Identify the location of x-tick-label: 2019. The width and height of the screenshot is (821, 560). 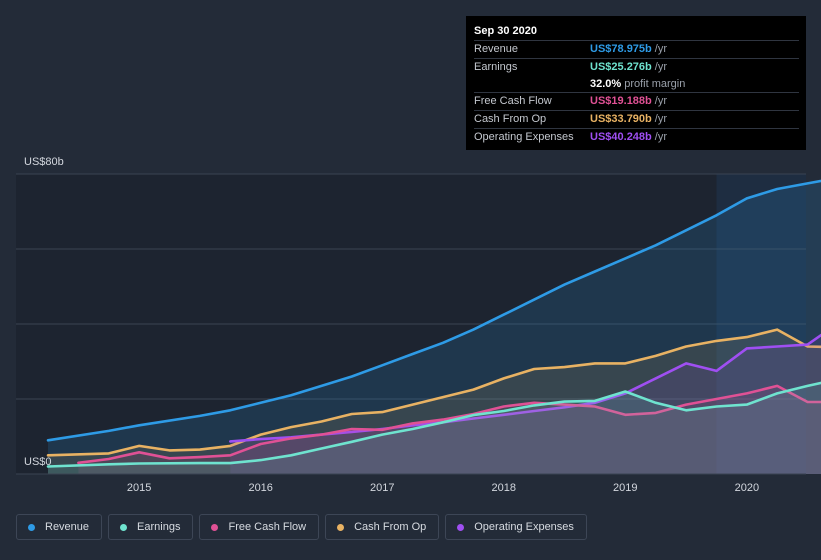
(625, 488).